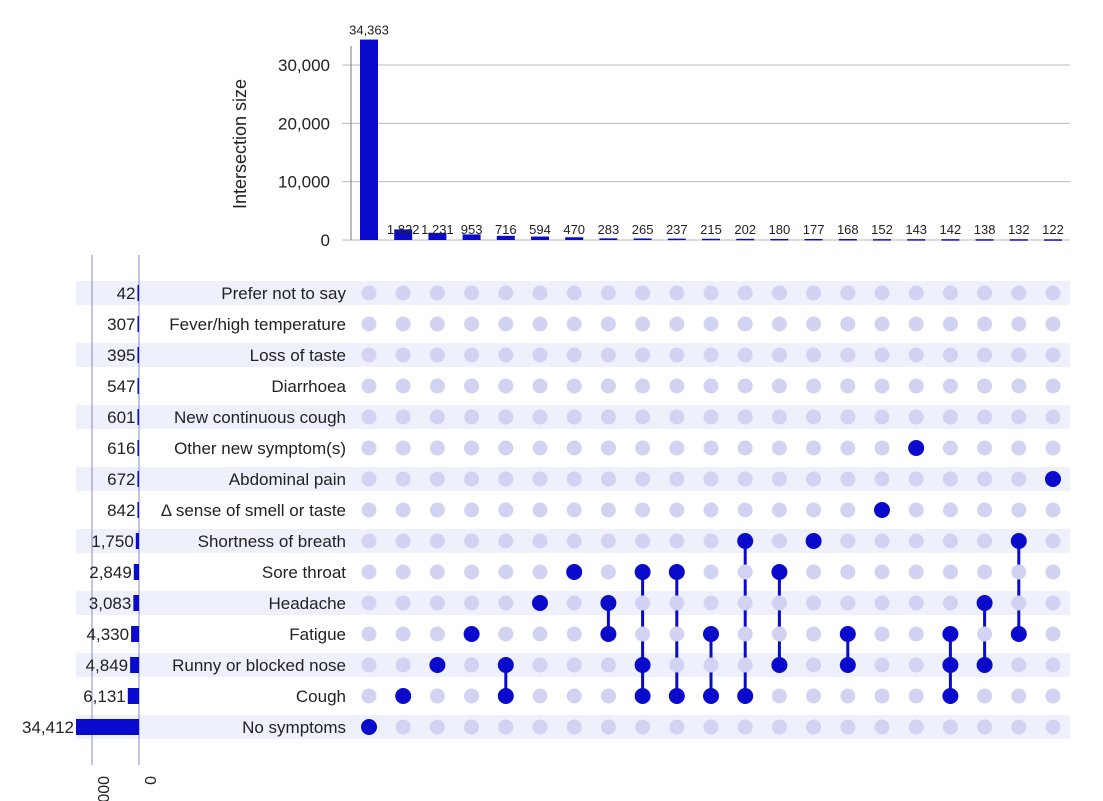 This screenshot has height=801, width=1103. I want to click on set-size-tick-label: 000, so click(102, 788).